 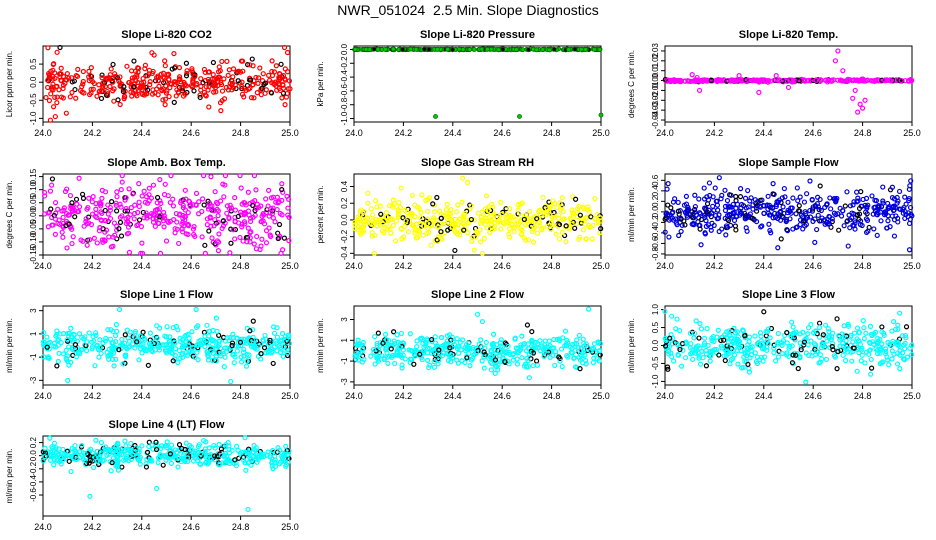 What do you see at coordinates (404, 266) in the screenshot?
I see `x-tick-label: 24.2` at bounding box center [404, 266].